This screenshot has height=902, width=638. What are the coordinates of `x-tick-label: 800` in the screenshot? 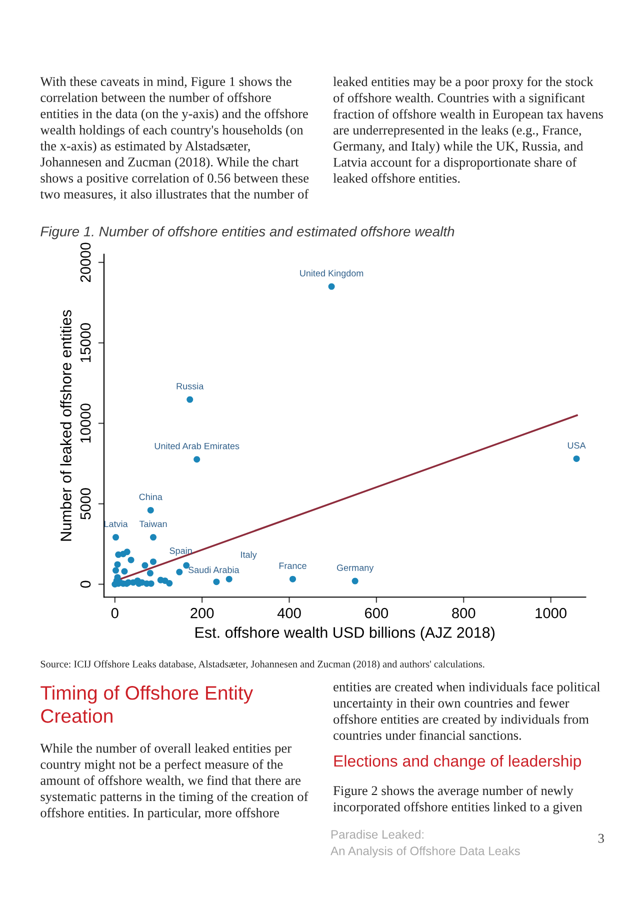 It's located at (464, 613).